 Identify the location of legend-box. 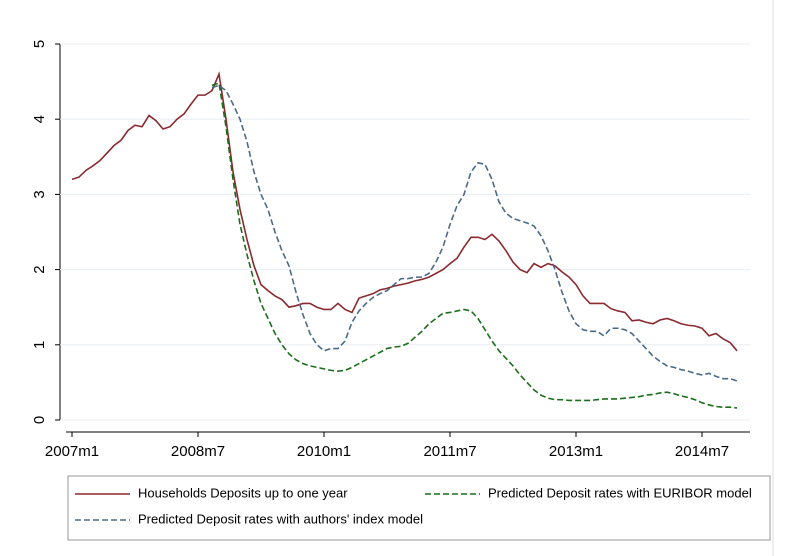
(419, 508).